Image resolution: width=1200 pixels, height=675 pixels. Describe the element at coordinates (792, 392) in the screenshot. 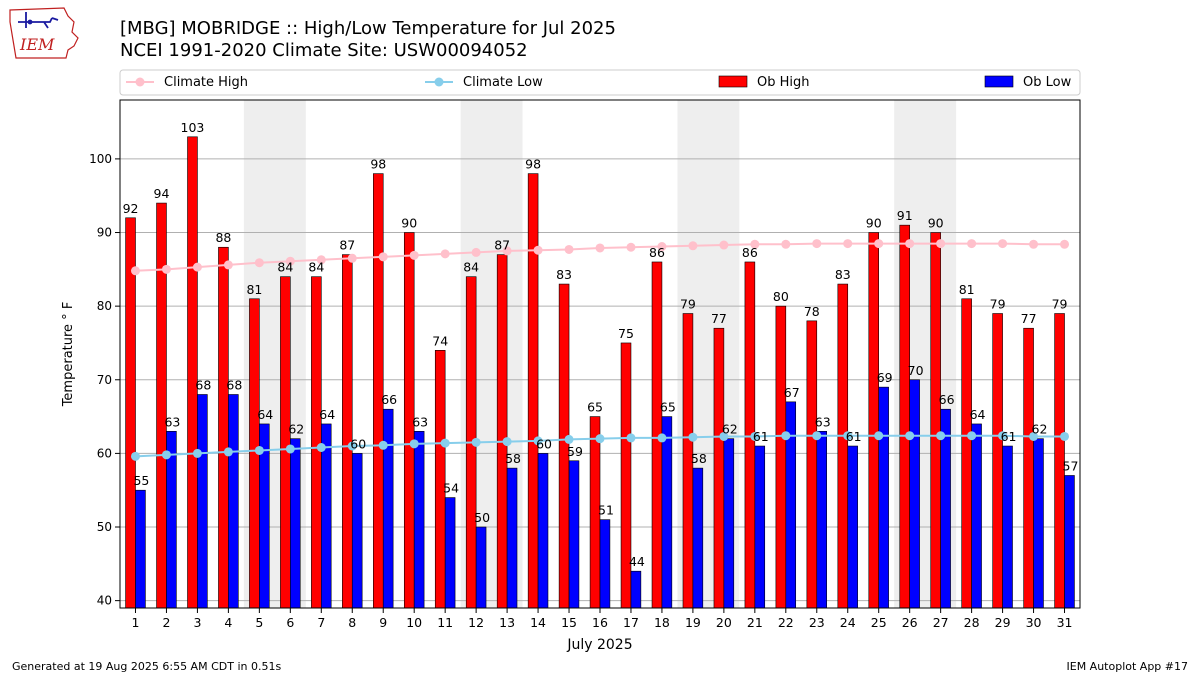

I see `ob-low-label: 67` at that location.